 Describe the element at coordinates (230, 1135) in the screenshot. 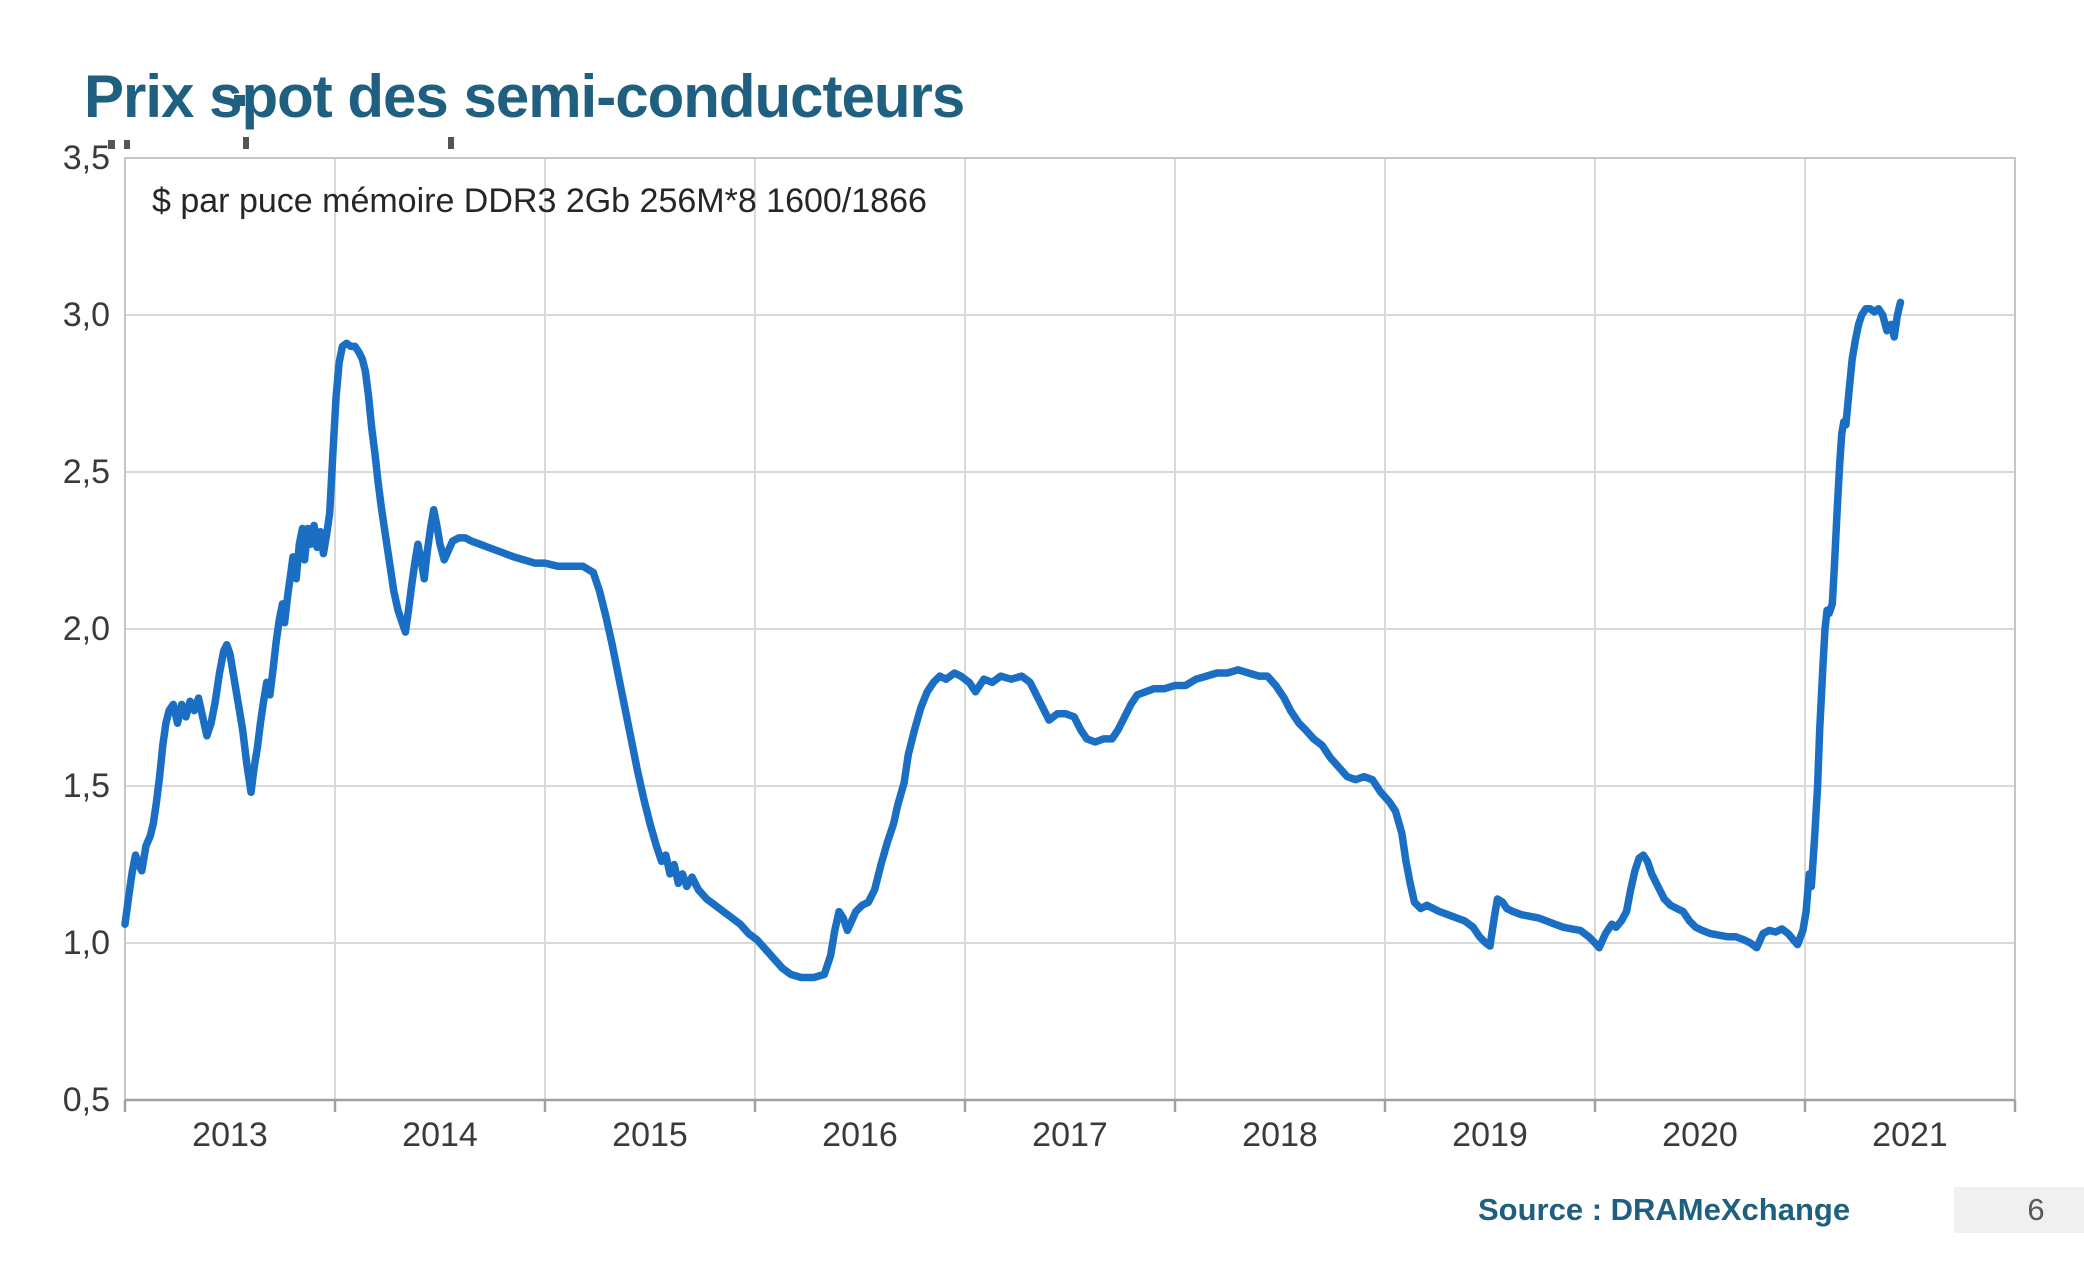

I see `x-axis-tick-label: 2013` at that location.